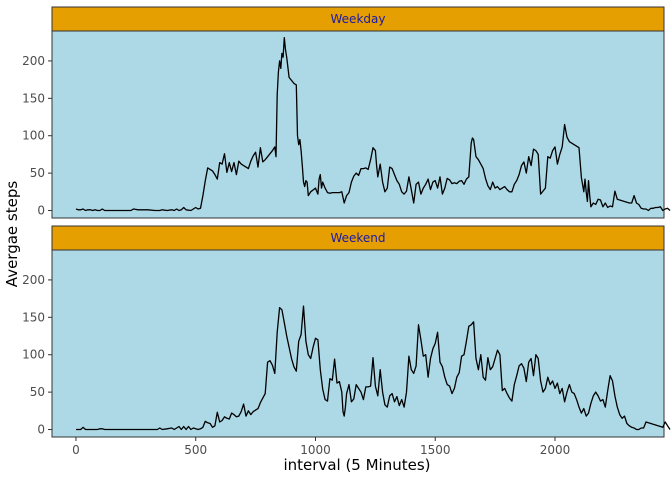  I want to click on x-tick-label: 2000, so click(555, 450).